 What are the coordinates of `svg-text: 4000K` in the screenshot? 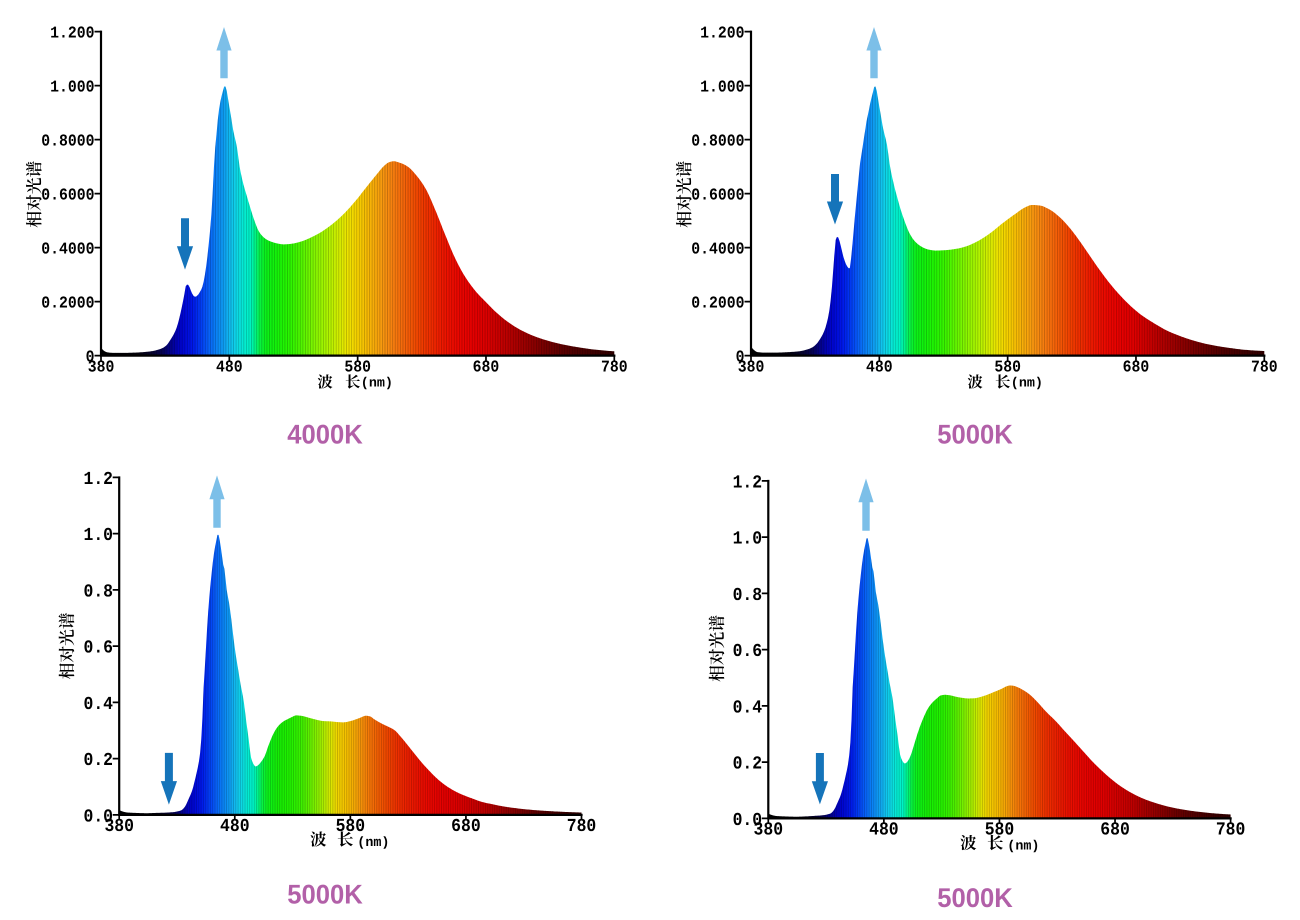 It's located at (325, 435).